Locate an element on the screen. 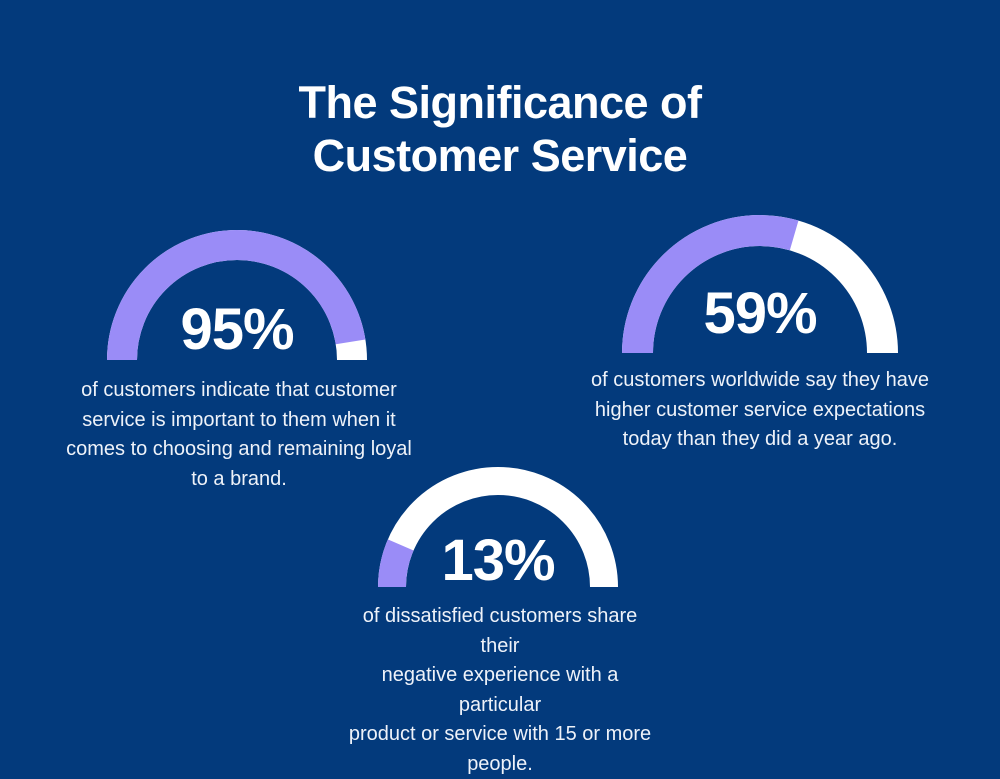 Image resolution: width=1000 pixels, height=779 pixels. description-line: to a brand. is located at coordinates (239, 480).